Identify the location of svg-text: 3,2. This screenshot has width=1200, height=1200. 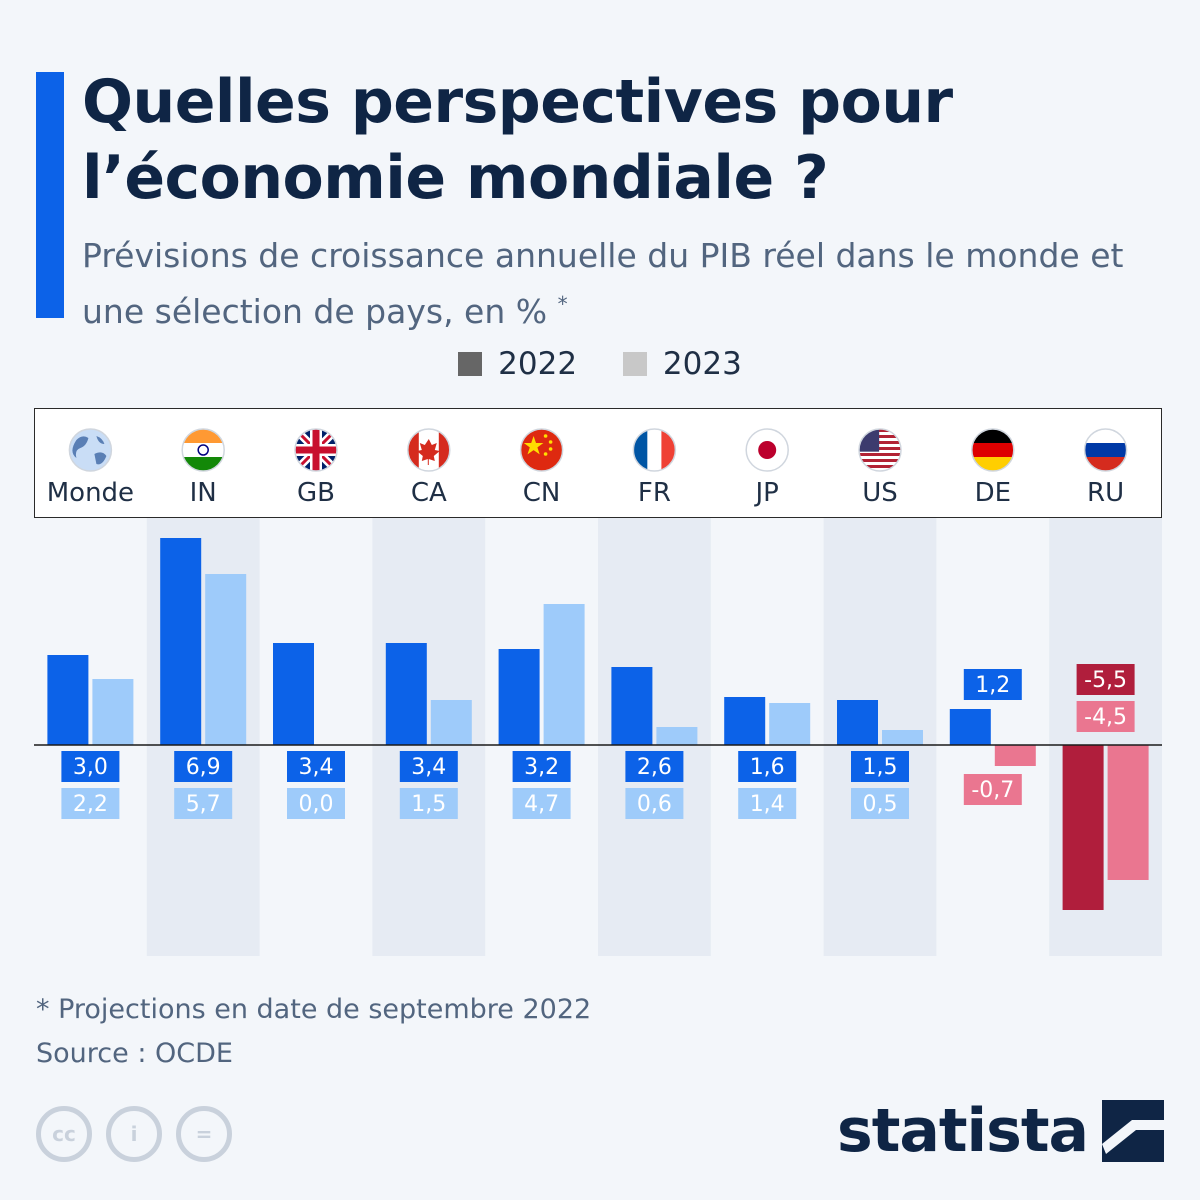
(541, 767).